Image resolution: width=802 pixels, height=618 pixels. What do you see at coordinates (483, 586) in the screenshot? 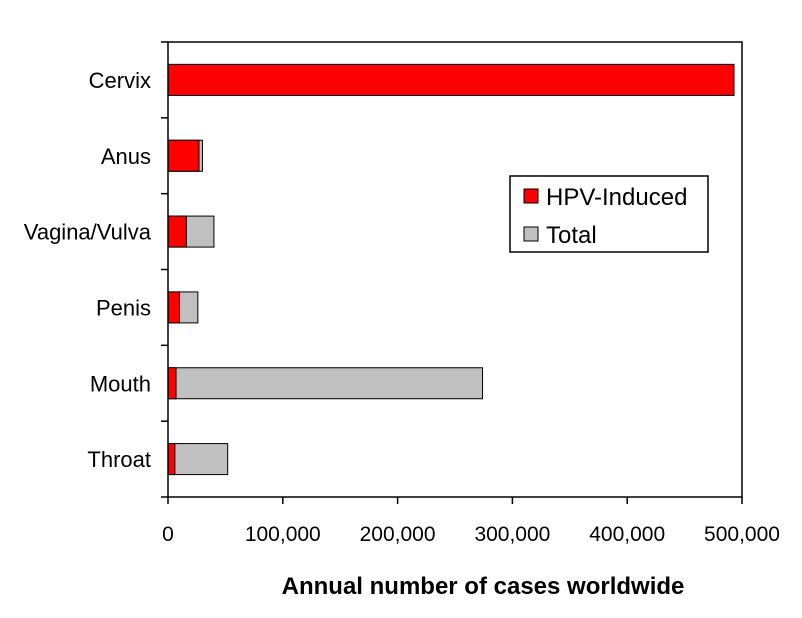
I see `x-axis-title: Annual number of cases worldwide` at bounding box center [483, 586].